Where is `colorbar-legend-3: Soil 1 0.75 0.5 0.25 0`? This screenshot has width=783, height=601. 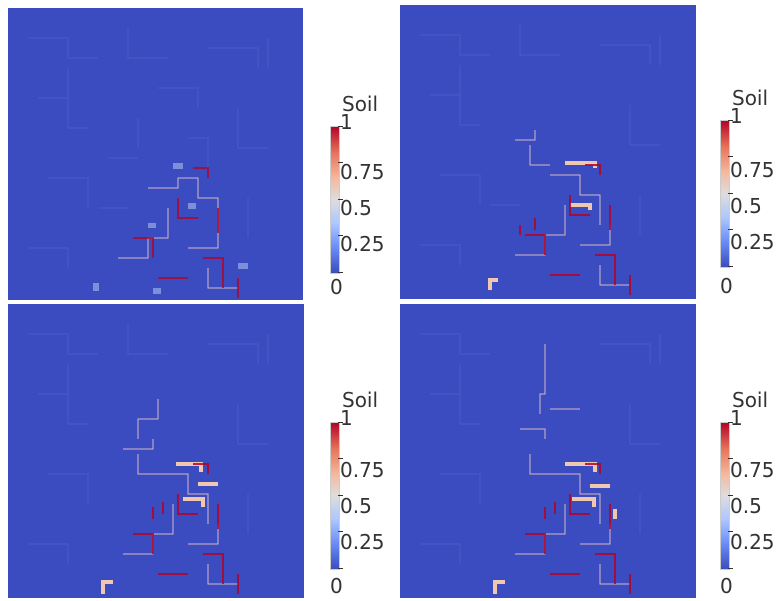
colorbar-legend-3: Soil 1 0.75 0.5 0.25 0 is located at coordinates (365, 492).